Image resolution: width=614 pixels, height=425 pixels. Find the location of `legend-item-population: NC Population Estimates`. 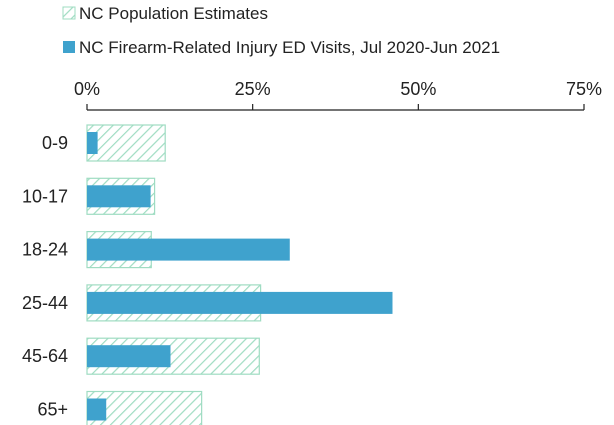

legend-item-population: NC Population Estimates is located at coordinates (165, 13).